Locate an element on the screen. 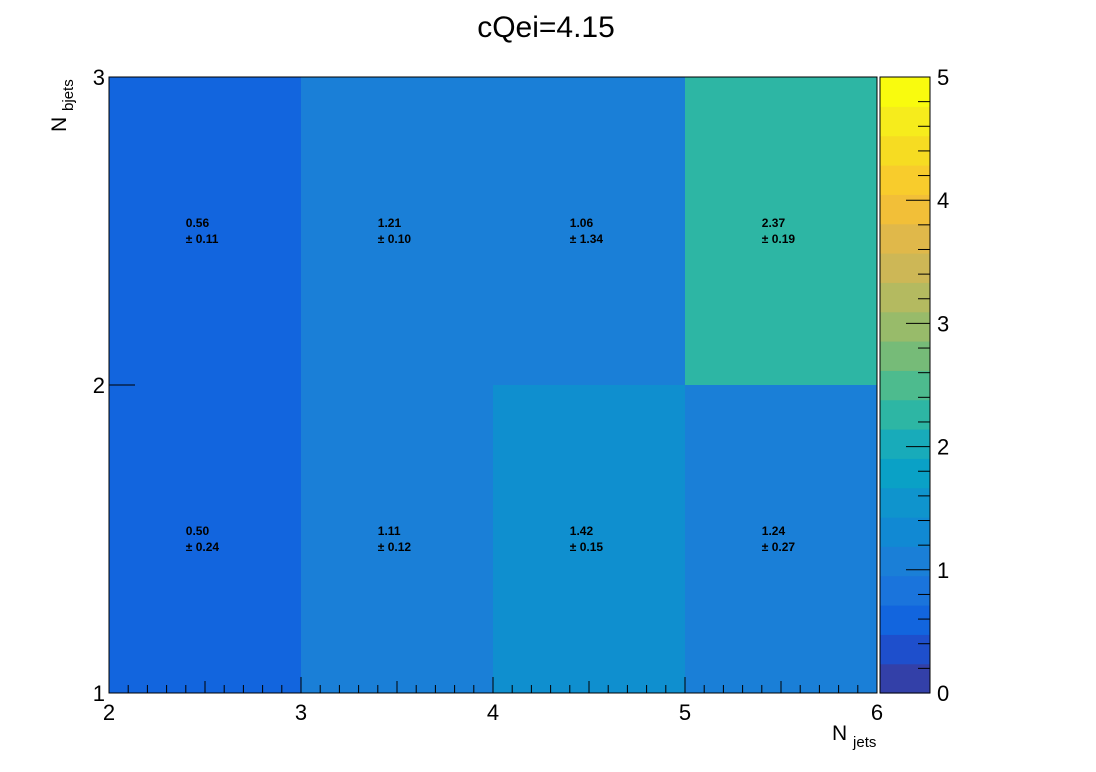 Image resolution: width=1096 pixels, height=772 pixels. cell-value-label: 1.11 is located at coordinates (389, 531).